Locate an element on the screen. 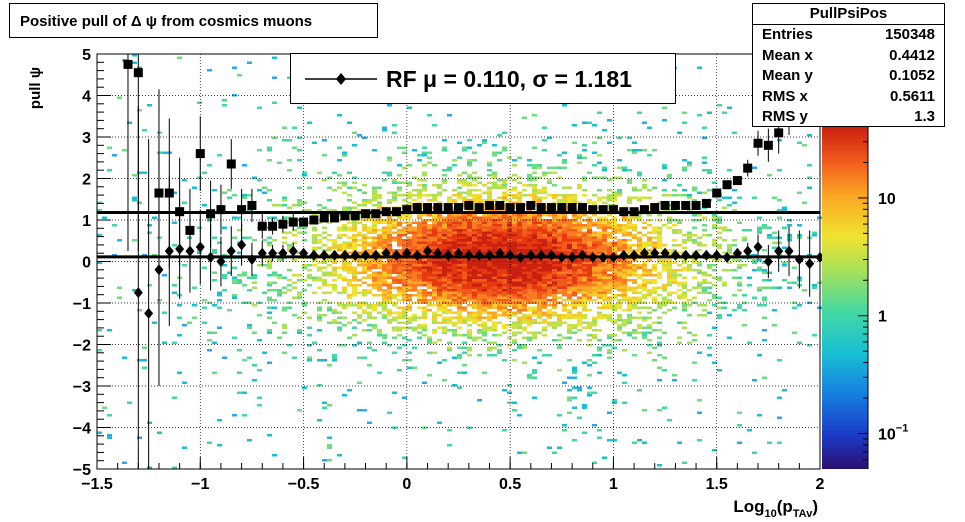  x-tick-label: −1 is located at coordinates (200, 484).